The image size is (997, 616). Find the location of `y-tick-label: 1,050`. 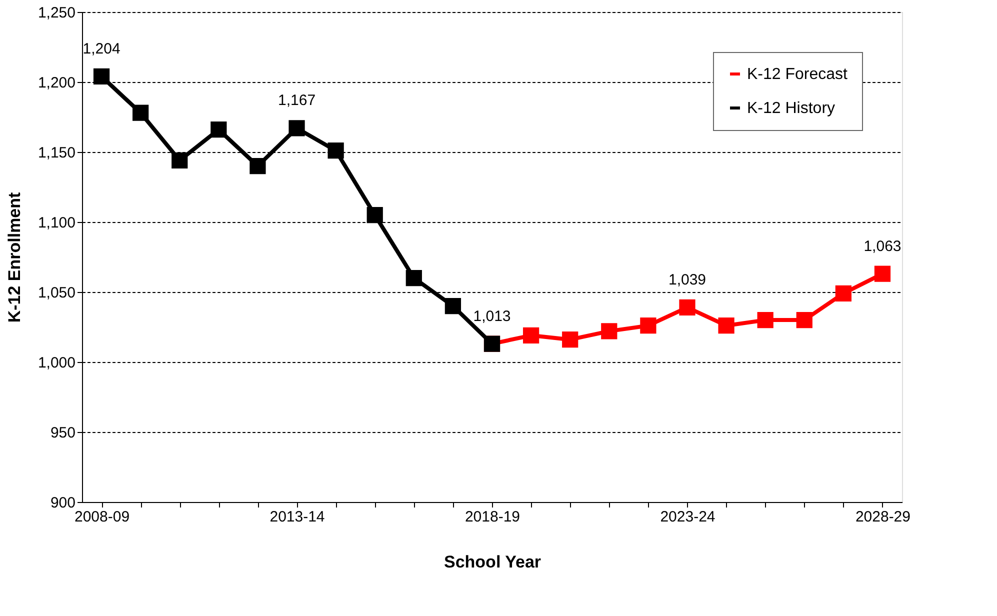

y-tick-label: 1,050 is located at coordinates (57, 293).